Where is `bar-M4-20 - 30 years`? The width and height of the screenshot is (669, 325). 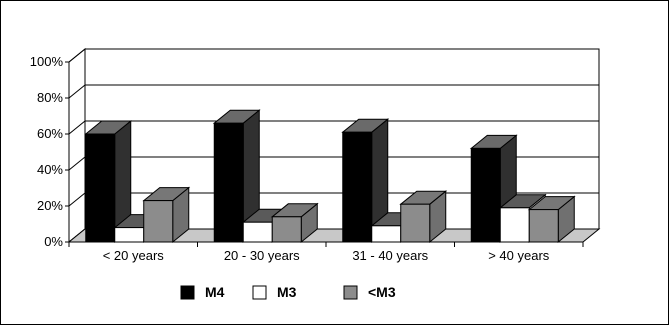 bar-M4-20 - 30 years is located at coordinates (236, 176).